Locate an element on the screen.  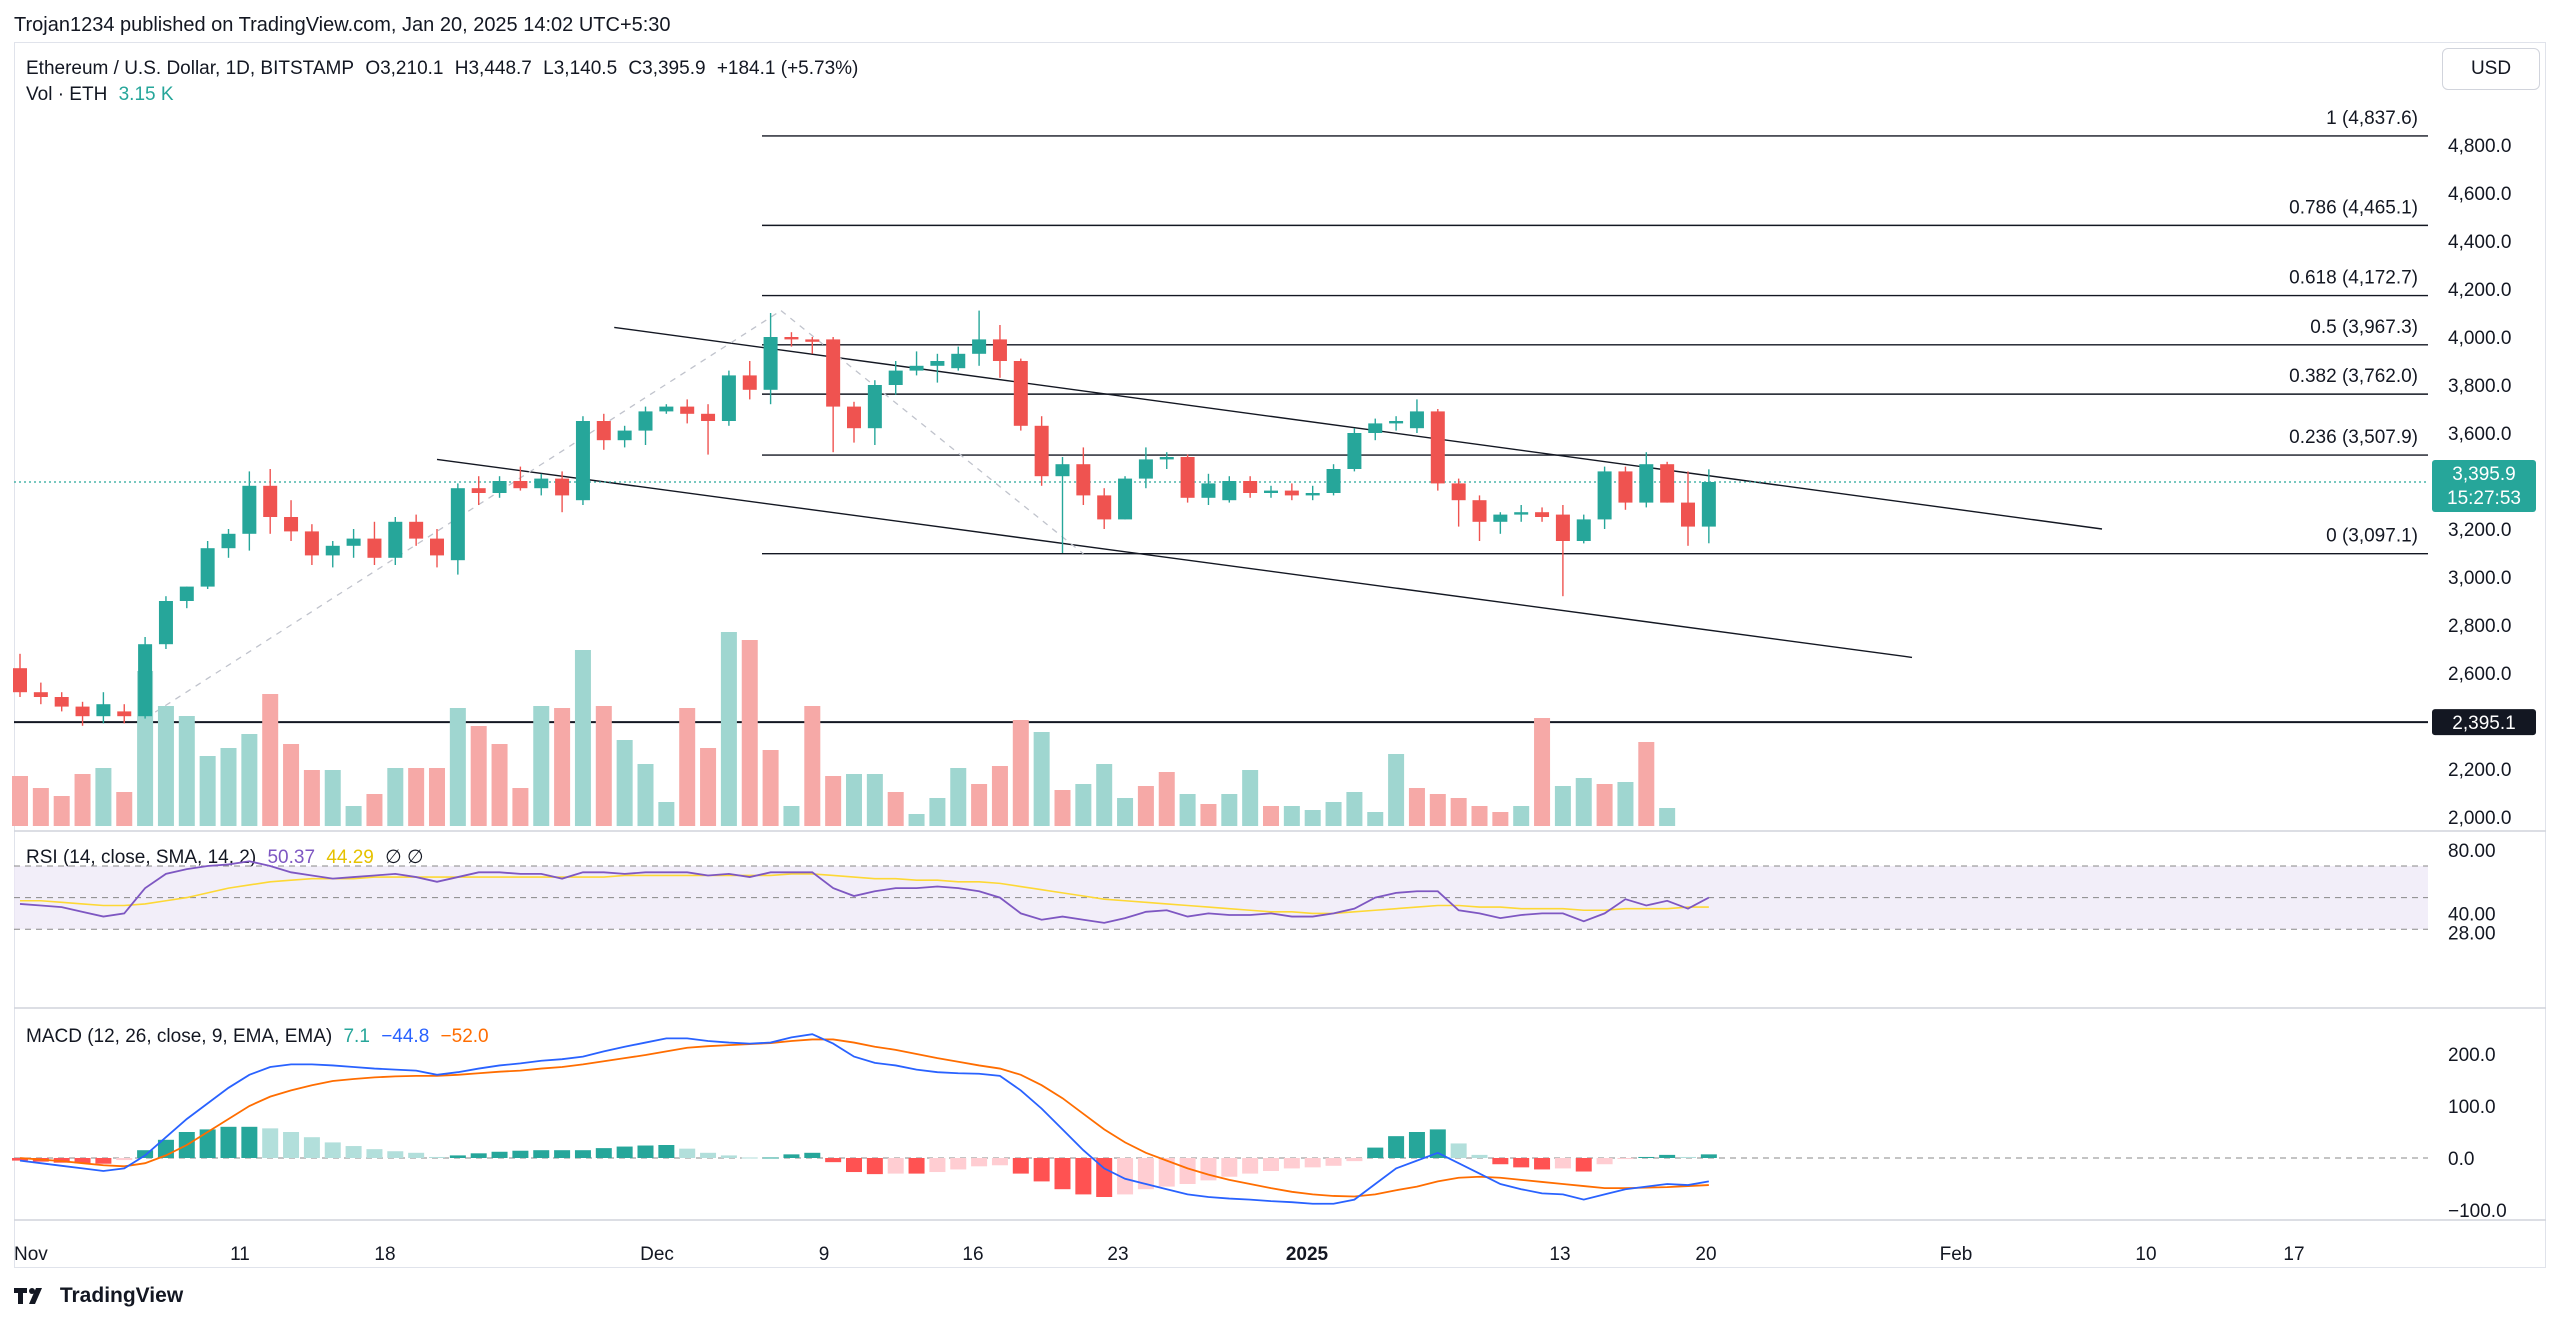
volume-legend: Vol · ETH 3.15 K is located at coordinates (103, 95).